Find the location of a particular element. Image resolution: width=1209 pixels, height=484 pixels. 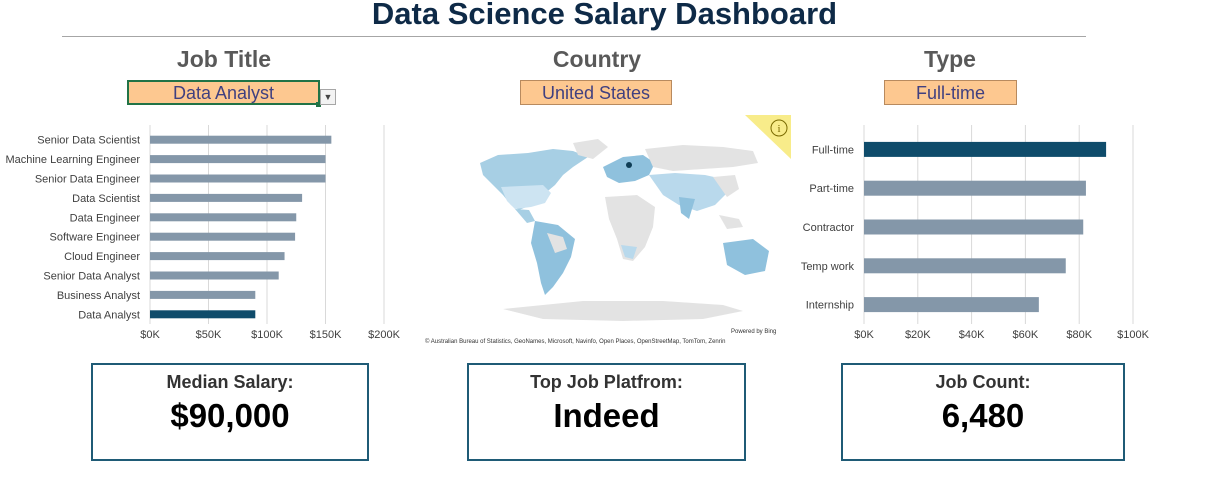

job-count-card: Job Count: 6,480 is located at coordinates (983, 412).